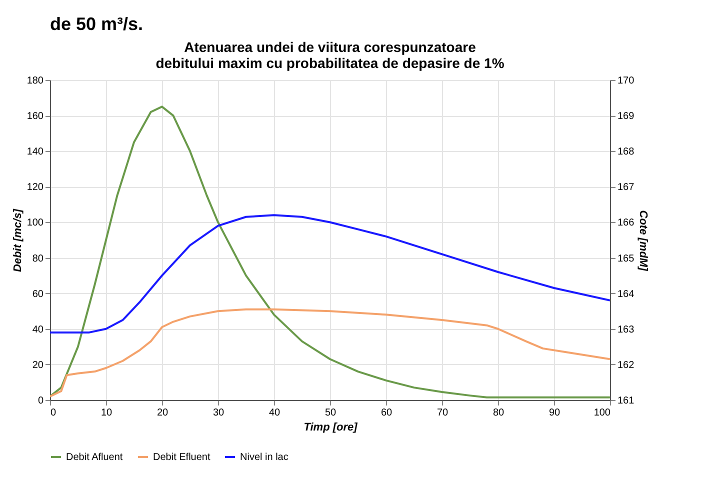 The width and height of the screenshot is (702, 500). Describe the element at coordinates (626, 188) in the screenshot. I see `y2-tick-label: 167` at that location.